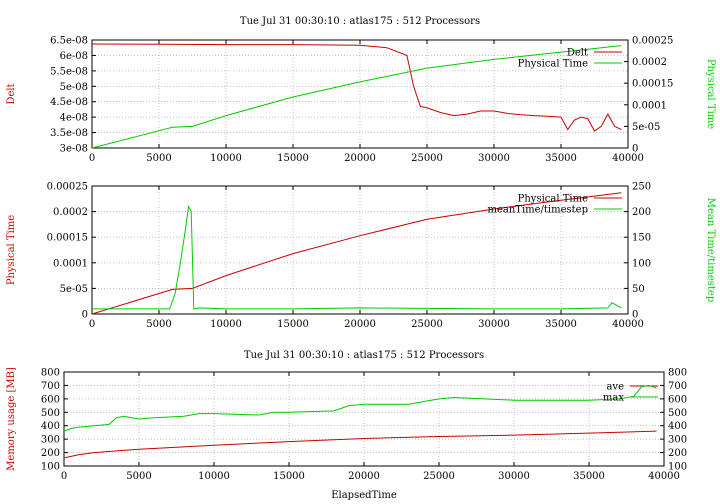 This screenshot has width=720, height=504. What do you see at coordinates (710, 250) in the screenshot?
I see `y2-axis-label: Mean Time/timestep` at bounding box center [710, 250].